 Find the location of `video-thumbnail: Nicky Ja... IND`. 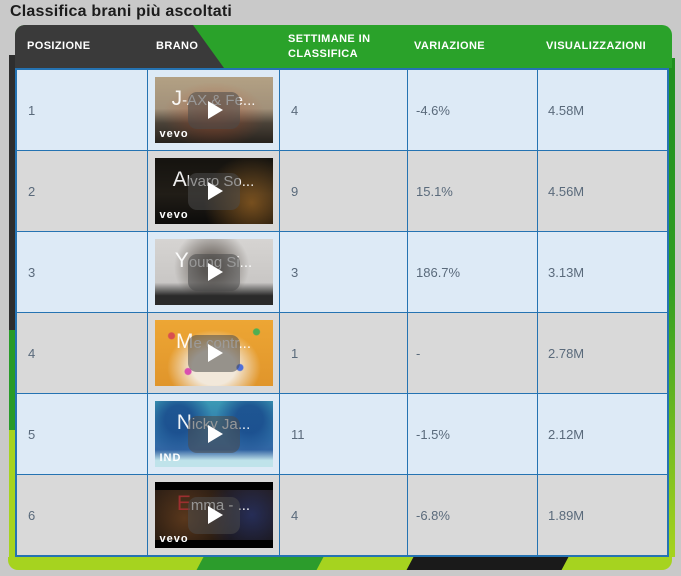

video-thumbnail: Nicky Ja... IND is located at coordinates (213, 434).